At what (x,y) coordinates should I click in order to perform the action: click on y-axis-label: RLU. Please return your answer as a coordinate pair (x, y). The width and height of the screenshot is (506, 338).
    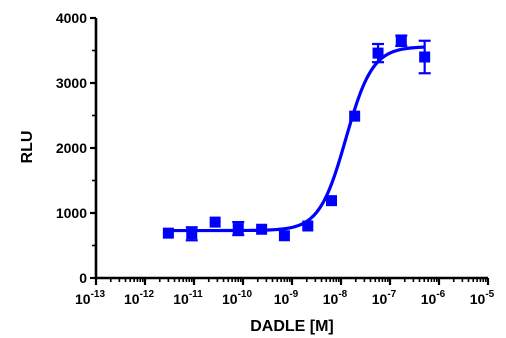
    Looking at the image, I should click on (27, 147).